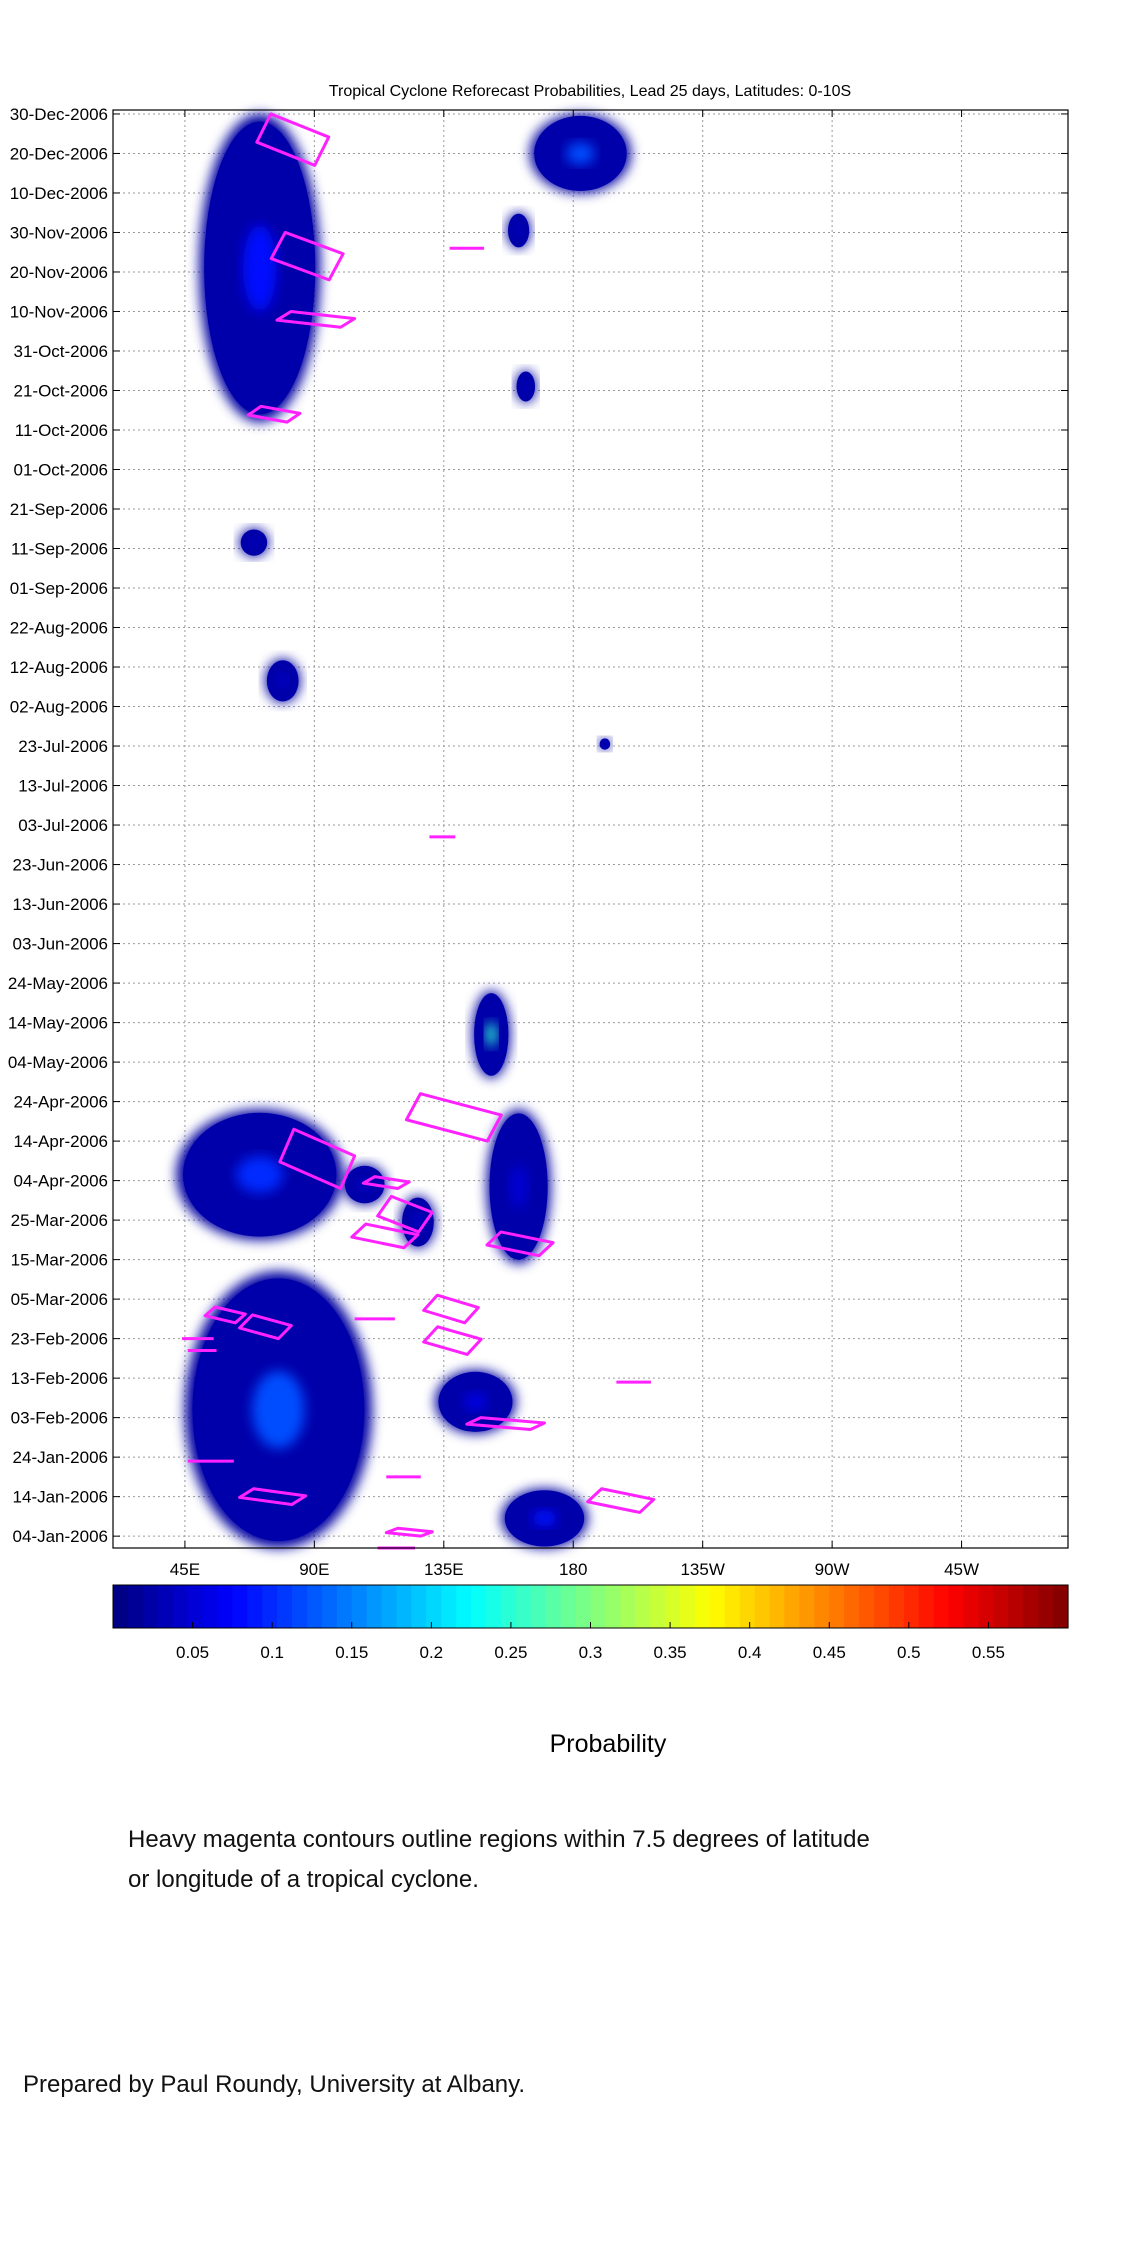  I want to click on y-tick-label: 11-Sep-2006, so click(59, 549).